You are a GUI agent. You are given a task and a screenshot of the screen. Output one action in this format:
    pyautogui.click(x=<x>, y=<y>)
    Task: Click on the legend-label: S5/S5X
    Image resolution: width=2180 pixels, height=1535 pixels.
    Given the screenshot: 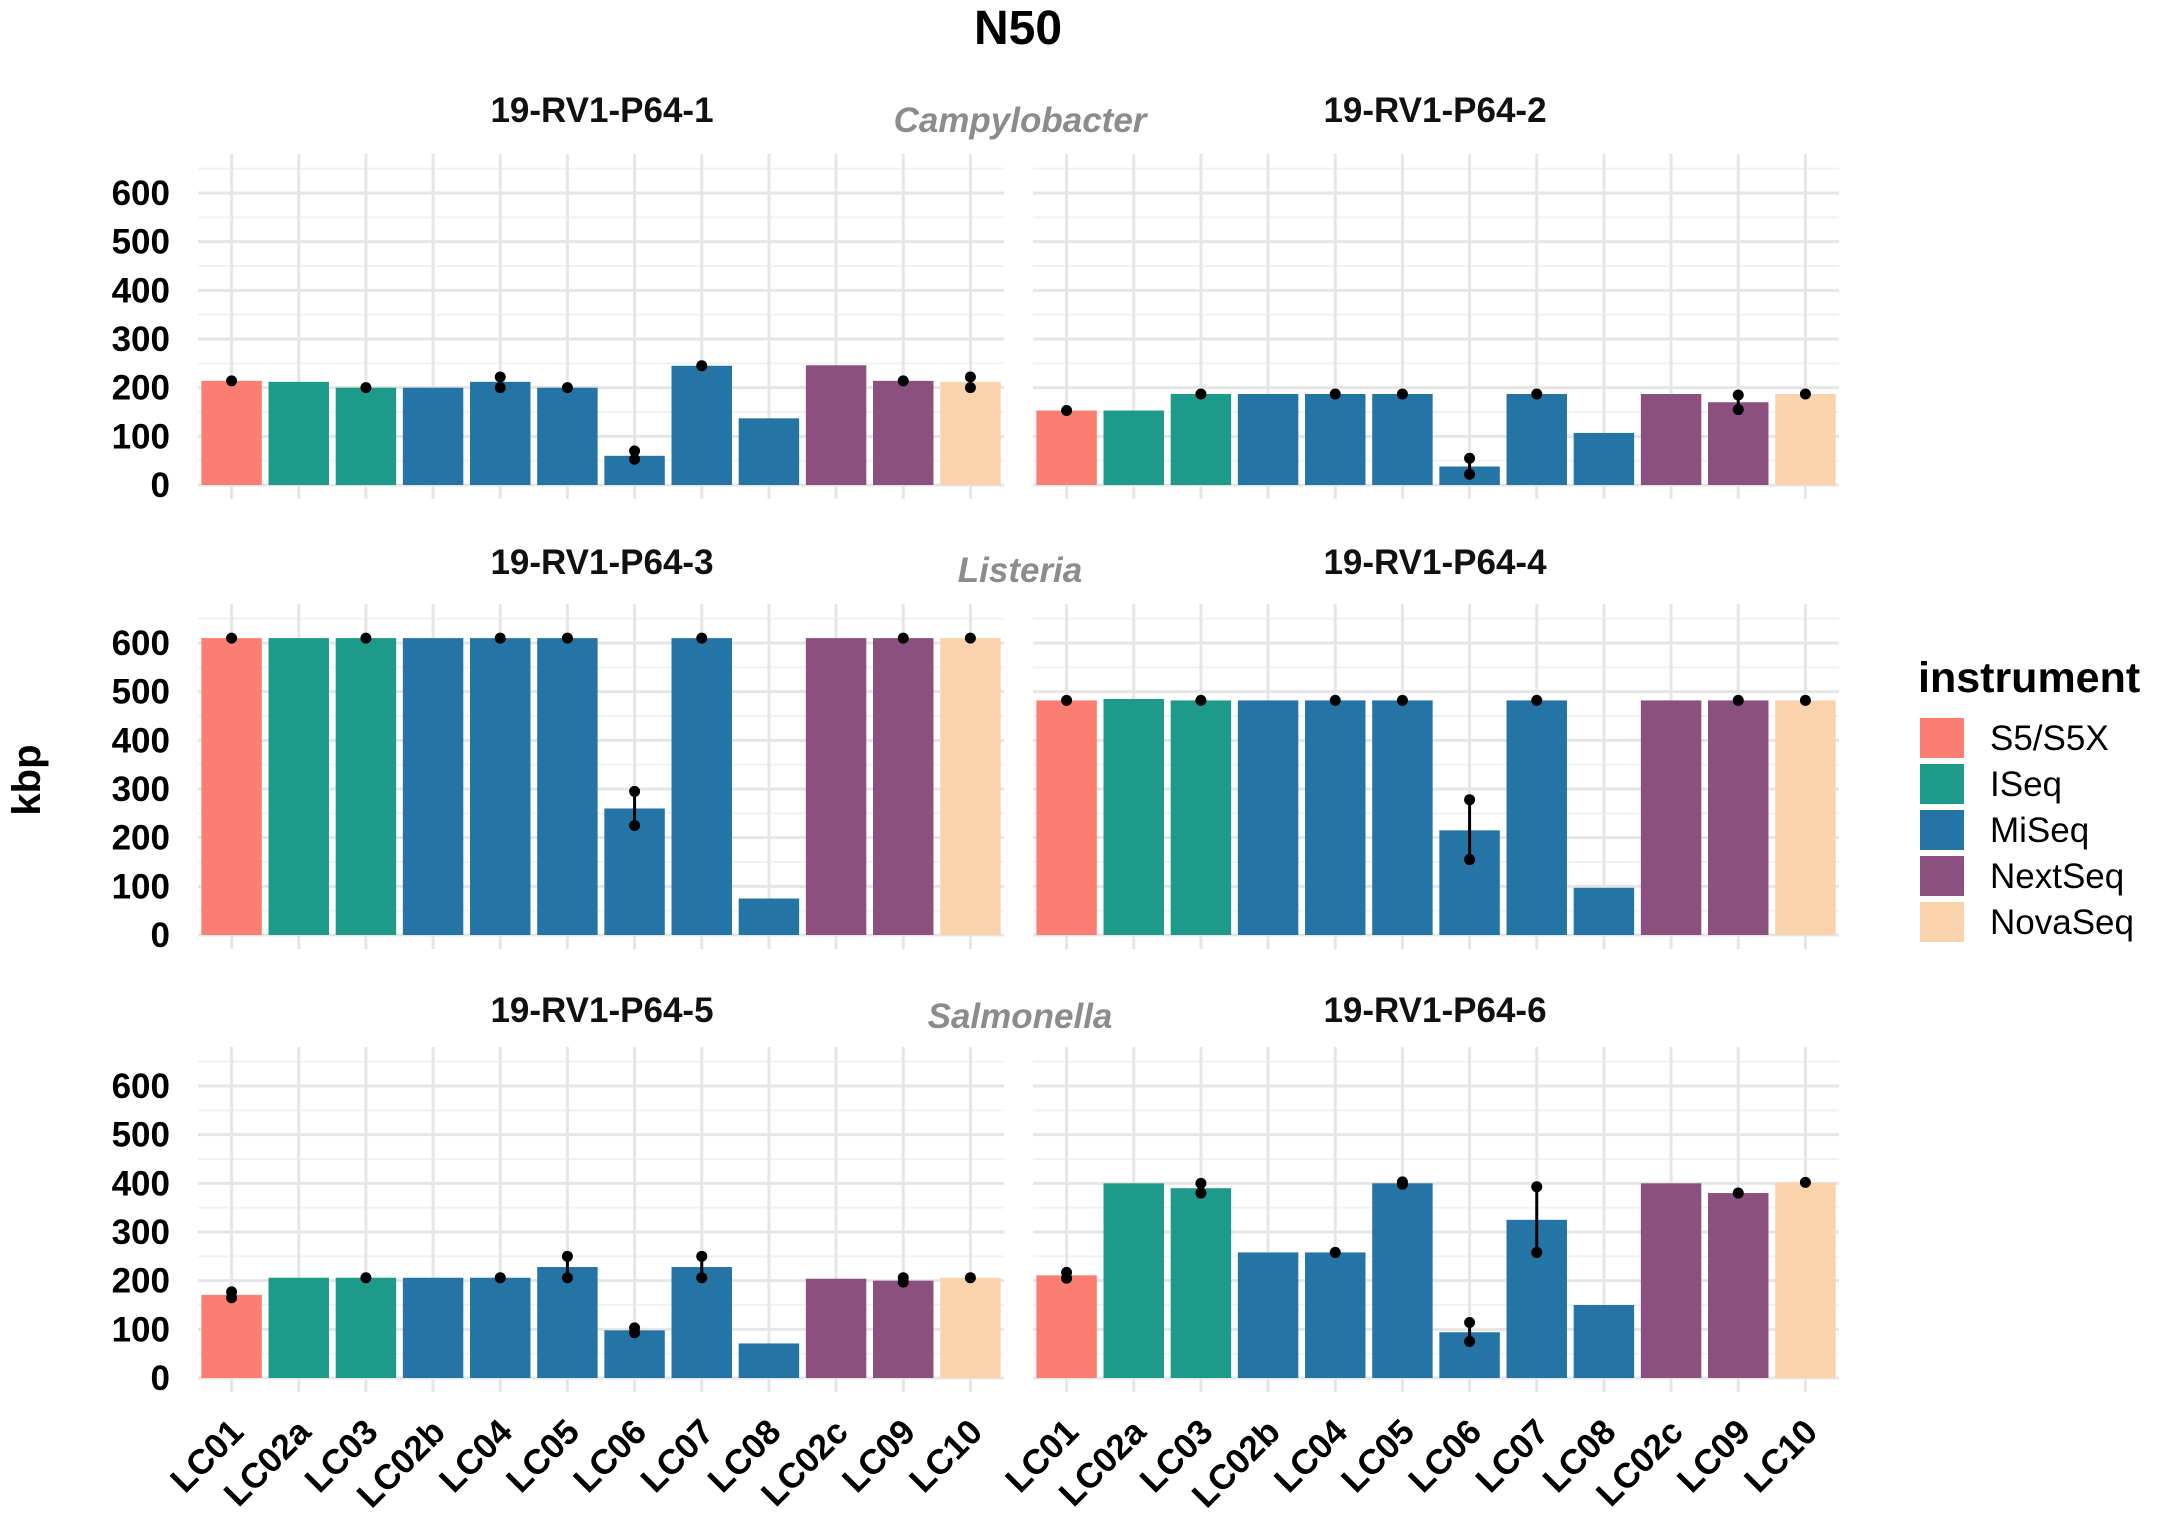 What is the action you would take?
    pyautogui.click(x=2049, y=738)
    